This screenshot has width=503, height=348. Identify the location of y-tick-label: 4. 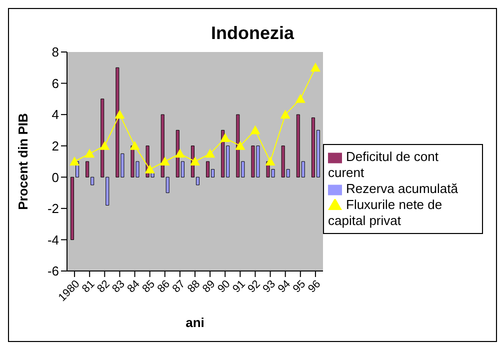
(55, 114).